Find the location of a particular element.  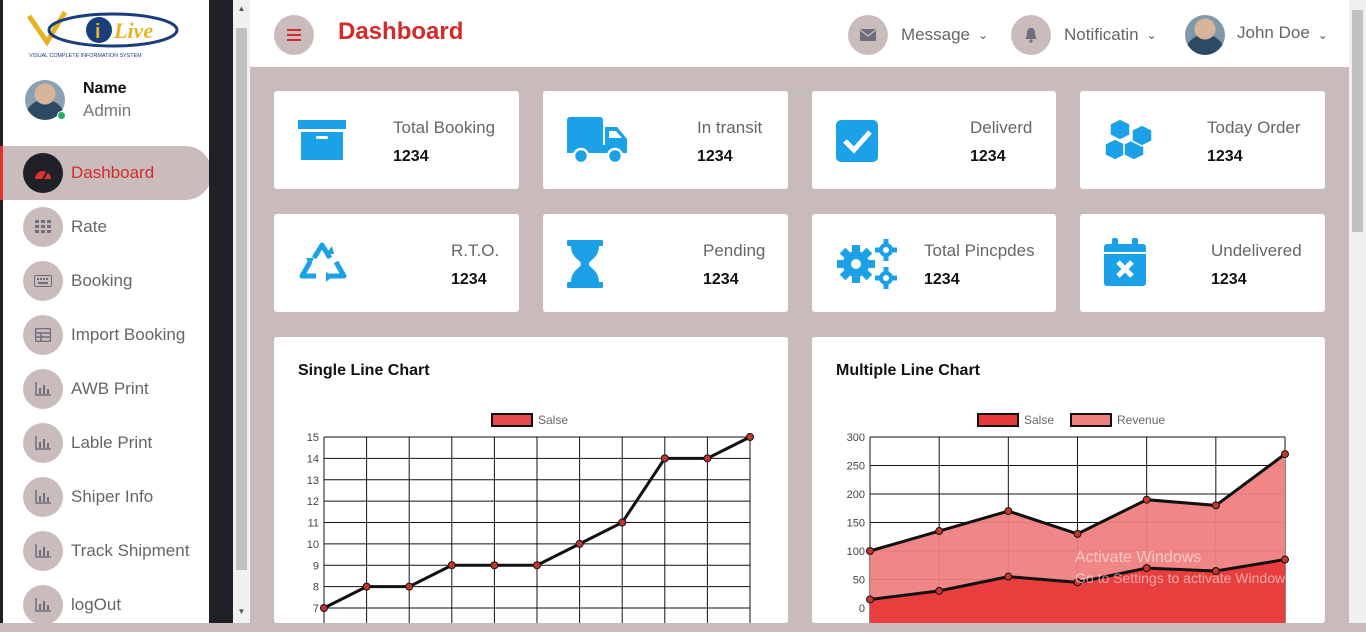

sidebar-item-label: Track Shipment is located at coordinates (130, 550).